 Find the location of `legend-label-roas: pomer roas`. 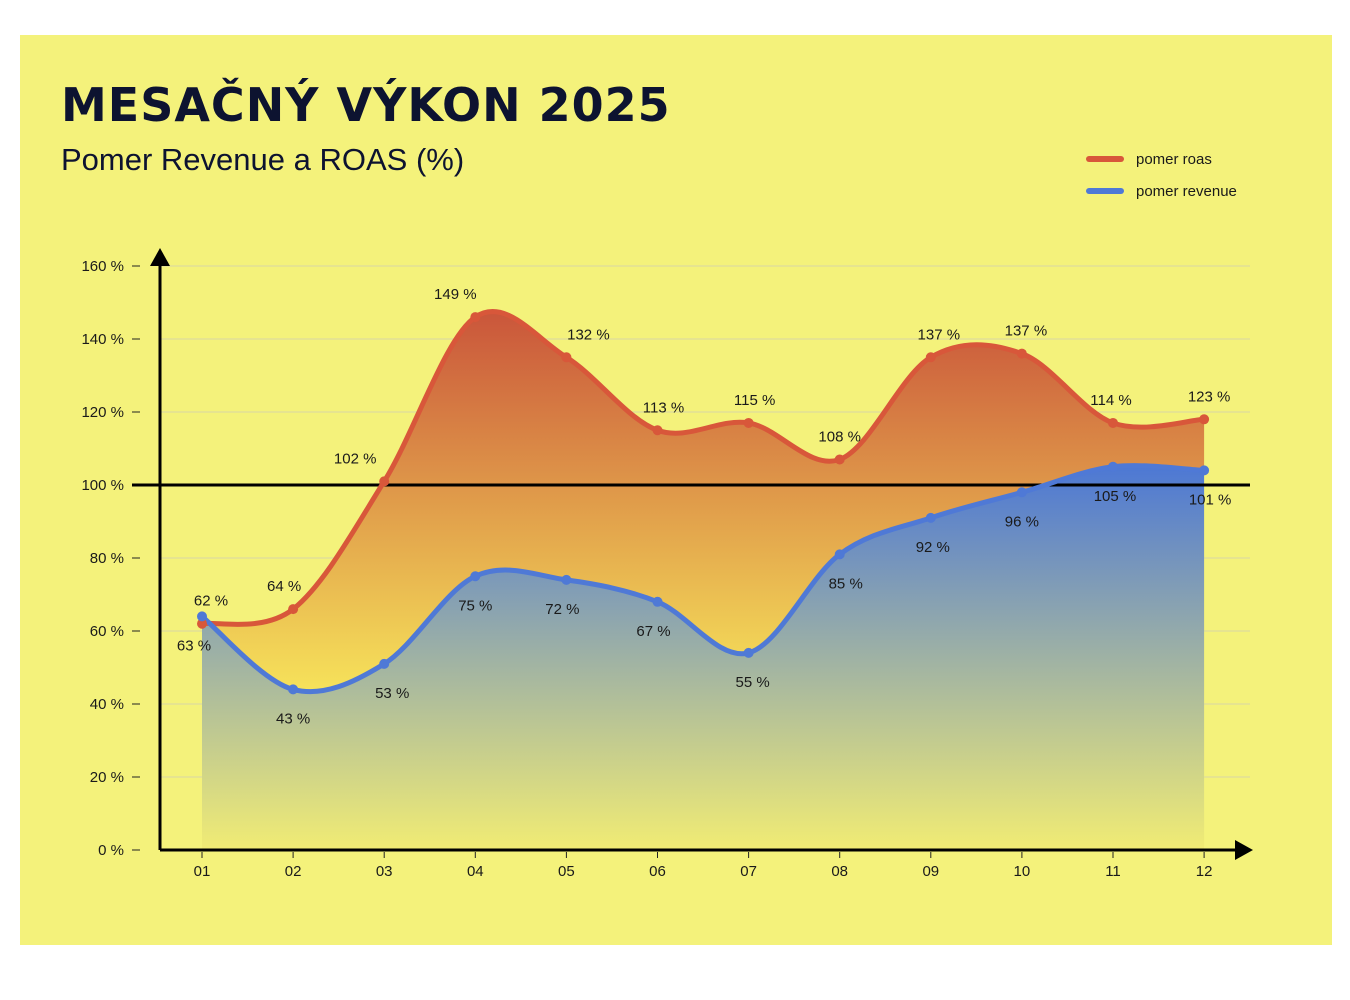

legend-label-roas: pomer roas is located at coordinates (1174, 159).